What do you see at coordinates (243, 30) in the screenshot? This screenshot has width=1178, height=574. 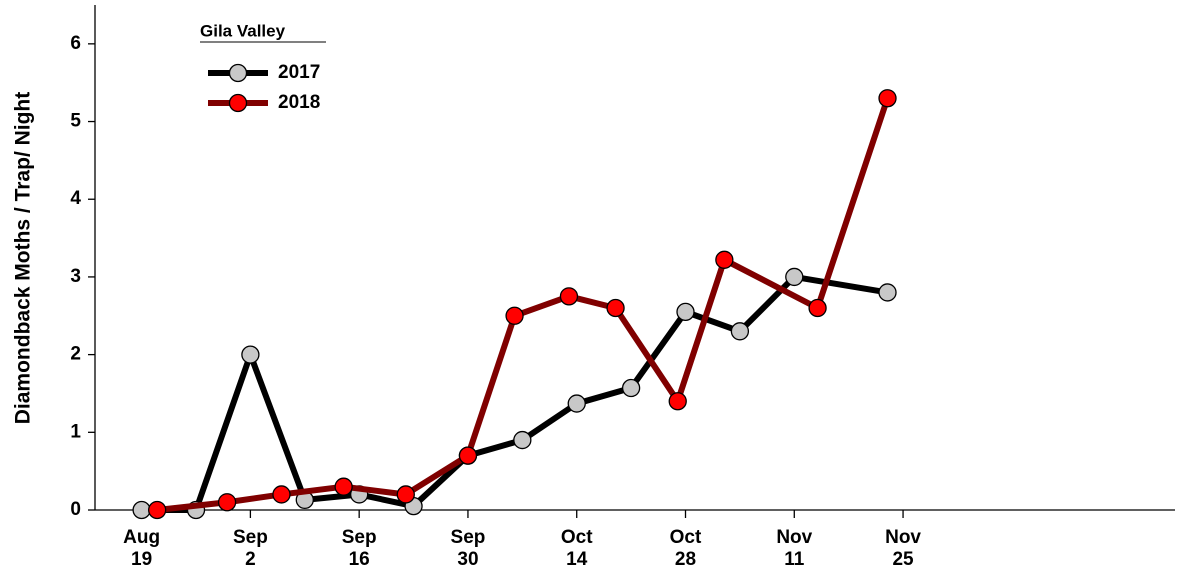 I see `legend-title: Gila Valley` at bounding box center [243, 30].